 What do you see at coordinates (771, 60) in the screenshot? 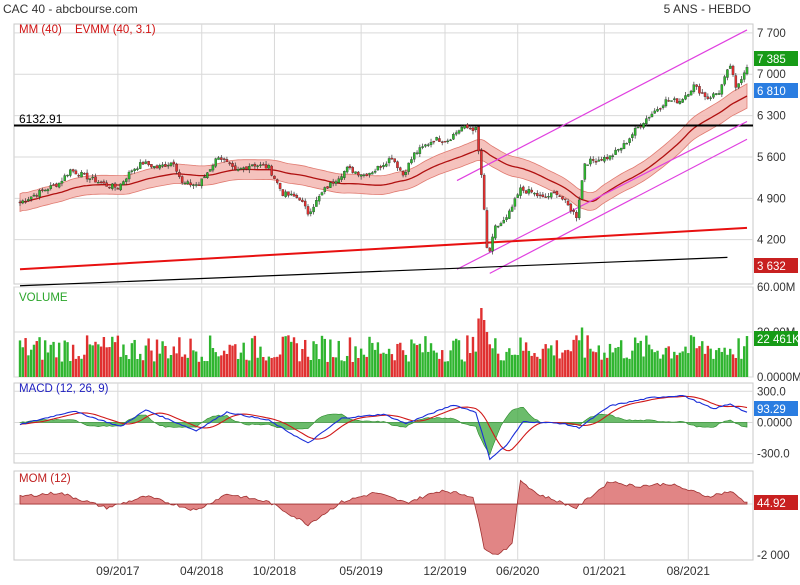
I see `price-high-badge-text: 7 385` at bounding box center [771, 60].